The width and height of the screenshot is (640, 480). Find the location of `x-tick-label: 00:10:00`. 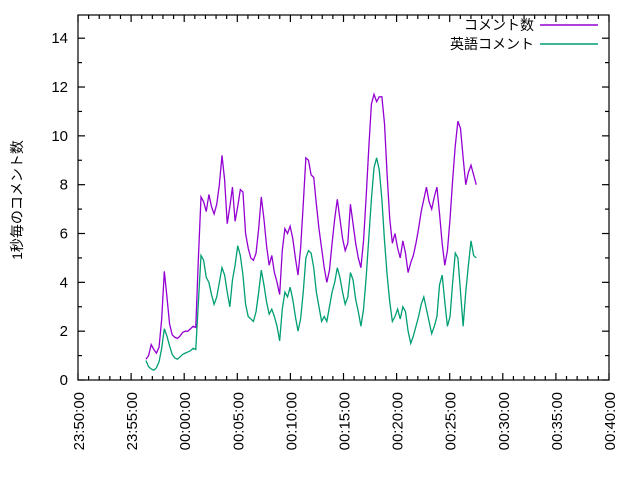

x-tick-label: 00:10:00 is located at coordinates (291, 421).